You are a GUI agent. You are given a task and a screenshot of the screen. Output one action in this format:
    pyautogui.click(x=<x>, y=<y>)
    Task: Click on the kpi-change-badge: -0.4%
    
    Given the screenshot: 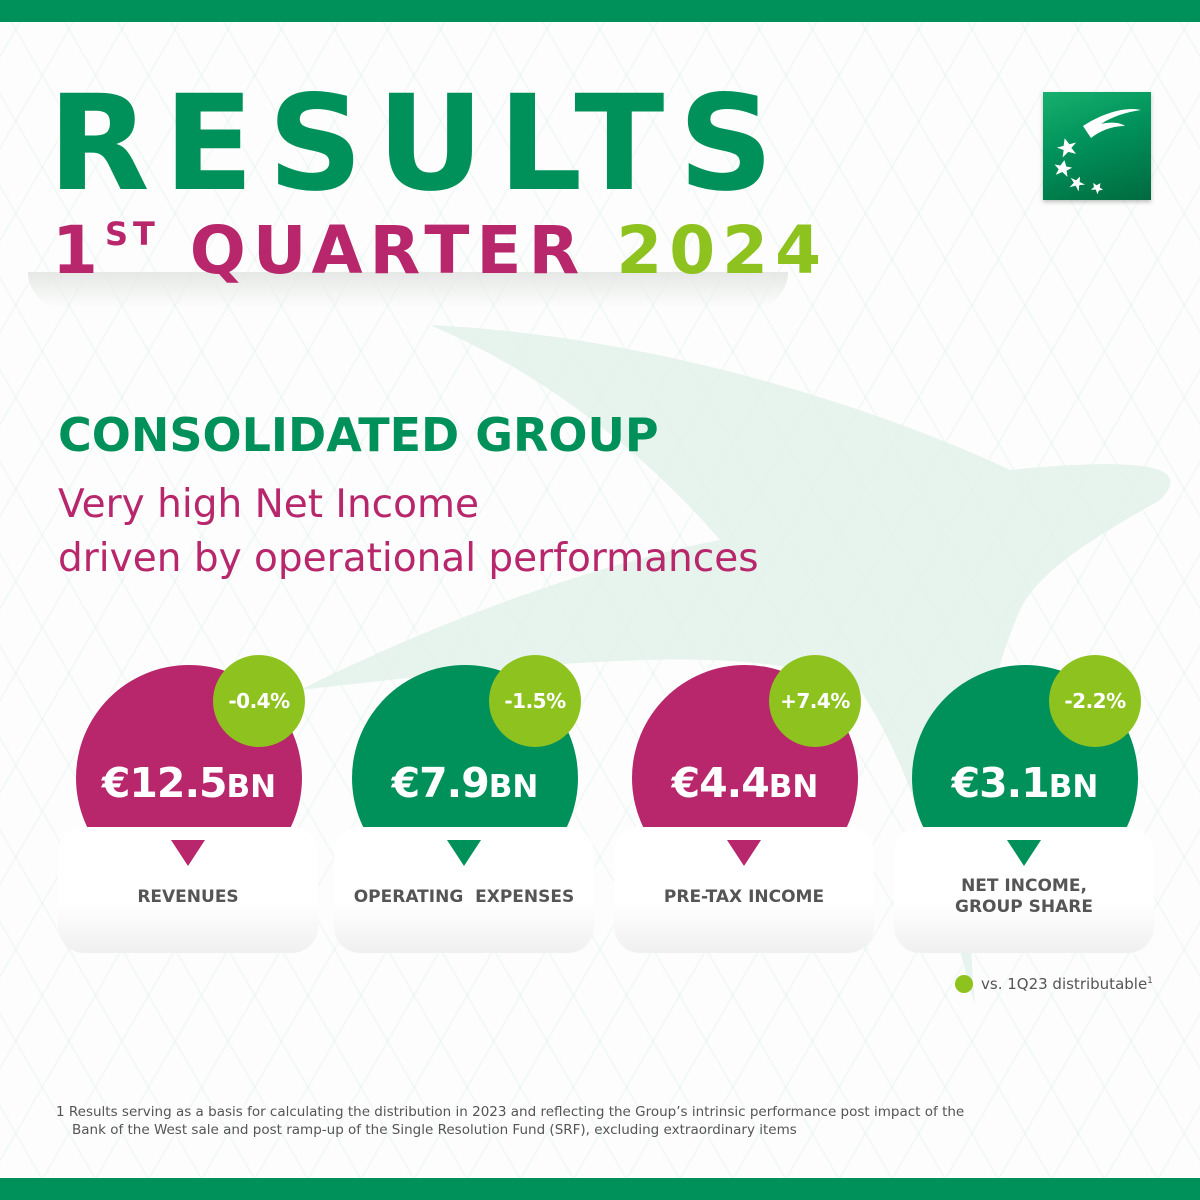 What is the action you would take?
    pyautogui.click(x=259, y=701)
    